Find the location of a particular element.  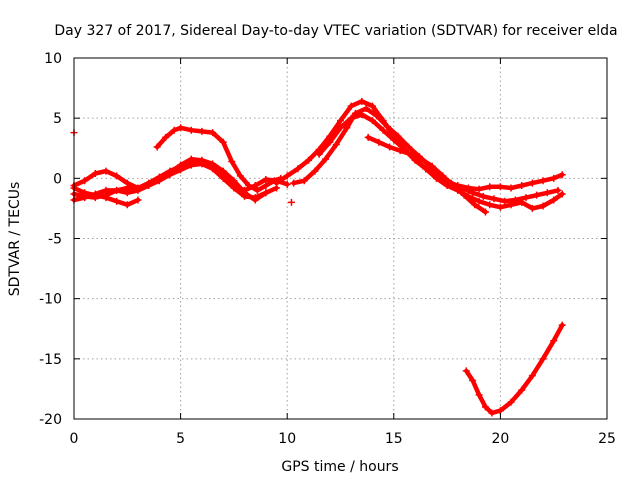

x-tick-label: 20 is located at coordinates (500, 439).